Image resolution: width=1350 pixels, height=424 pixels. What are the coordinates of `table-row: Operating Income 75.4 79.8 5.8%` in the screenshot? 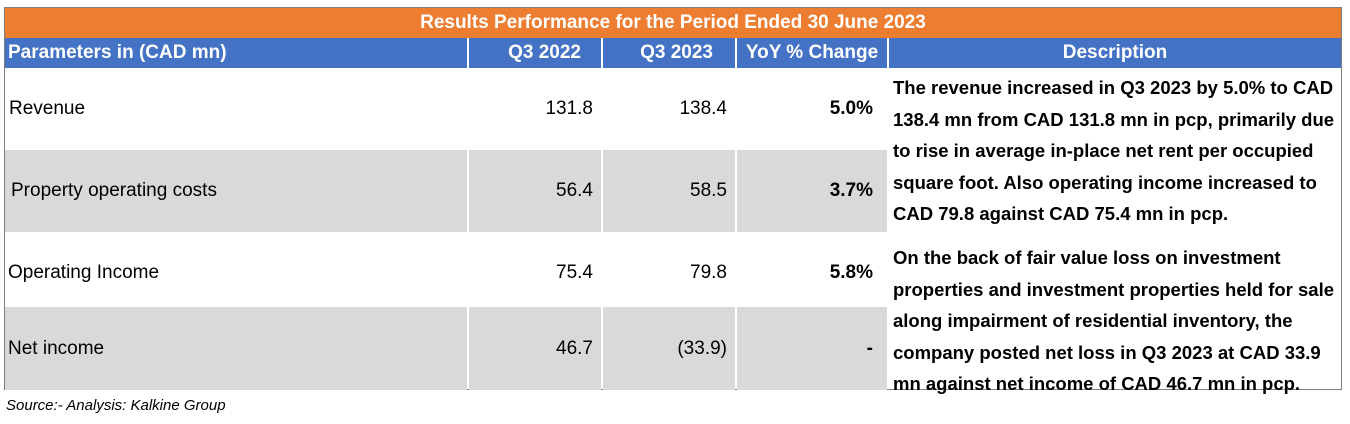 It's located at (446, 273).